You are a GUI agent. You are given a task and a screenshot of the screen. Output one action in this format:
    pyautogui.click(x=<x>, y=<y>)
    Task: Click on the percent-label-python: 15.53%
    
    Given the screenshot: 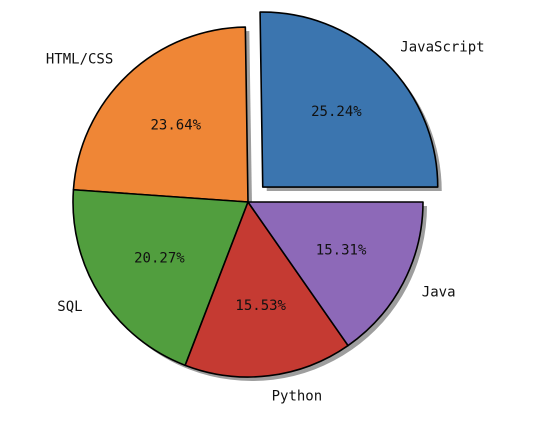 What is the action you would take?
    pyautogui.click(x=260, y=306)
    